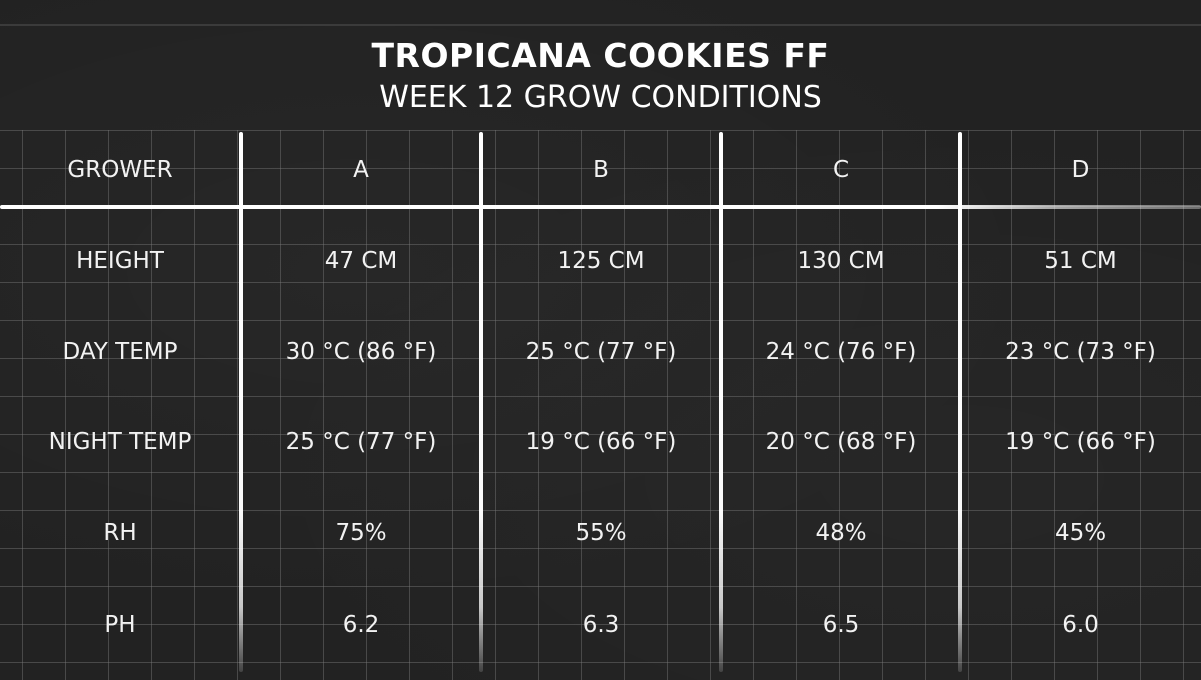  What do you see at coordinates (120, 442) in the screenshot?
I see `row-label: NIGHT TEMP` at bounding box center [120, 442].